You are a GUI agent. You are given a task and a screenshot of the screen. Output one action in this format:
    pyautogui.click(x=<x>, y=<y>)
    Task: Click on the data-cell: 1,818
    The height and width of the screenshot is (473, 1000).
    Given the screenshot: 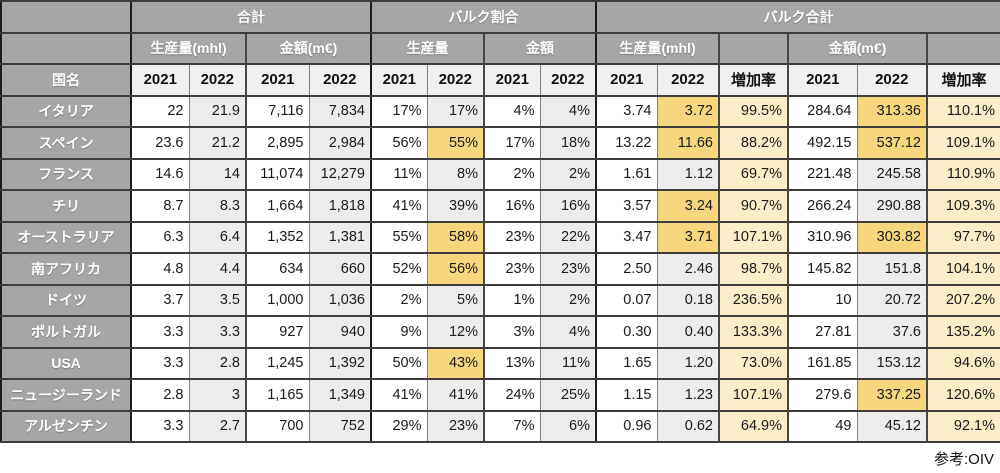 What is the action you would take?
    pyautogui.click(x=340, y=206)
    